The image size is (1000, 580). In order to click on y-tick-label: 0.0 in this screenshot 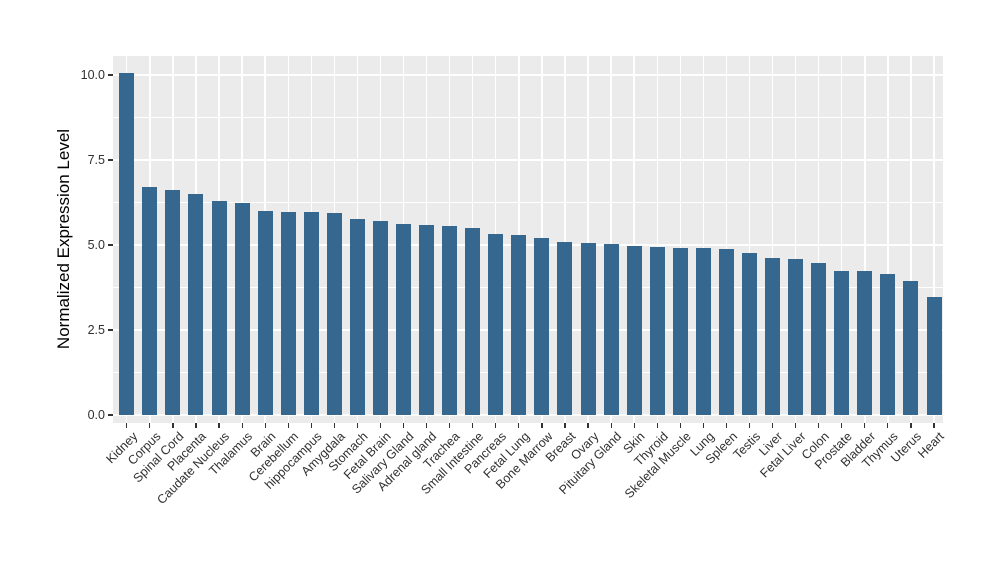, I will do `click(96, 415)`.